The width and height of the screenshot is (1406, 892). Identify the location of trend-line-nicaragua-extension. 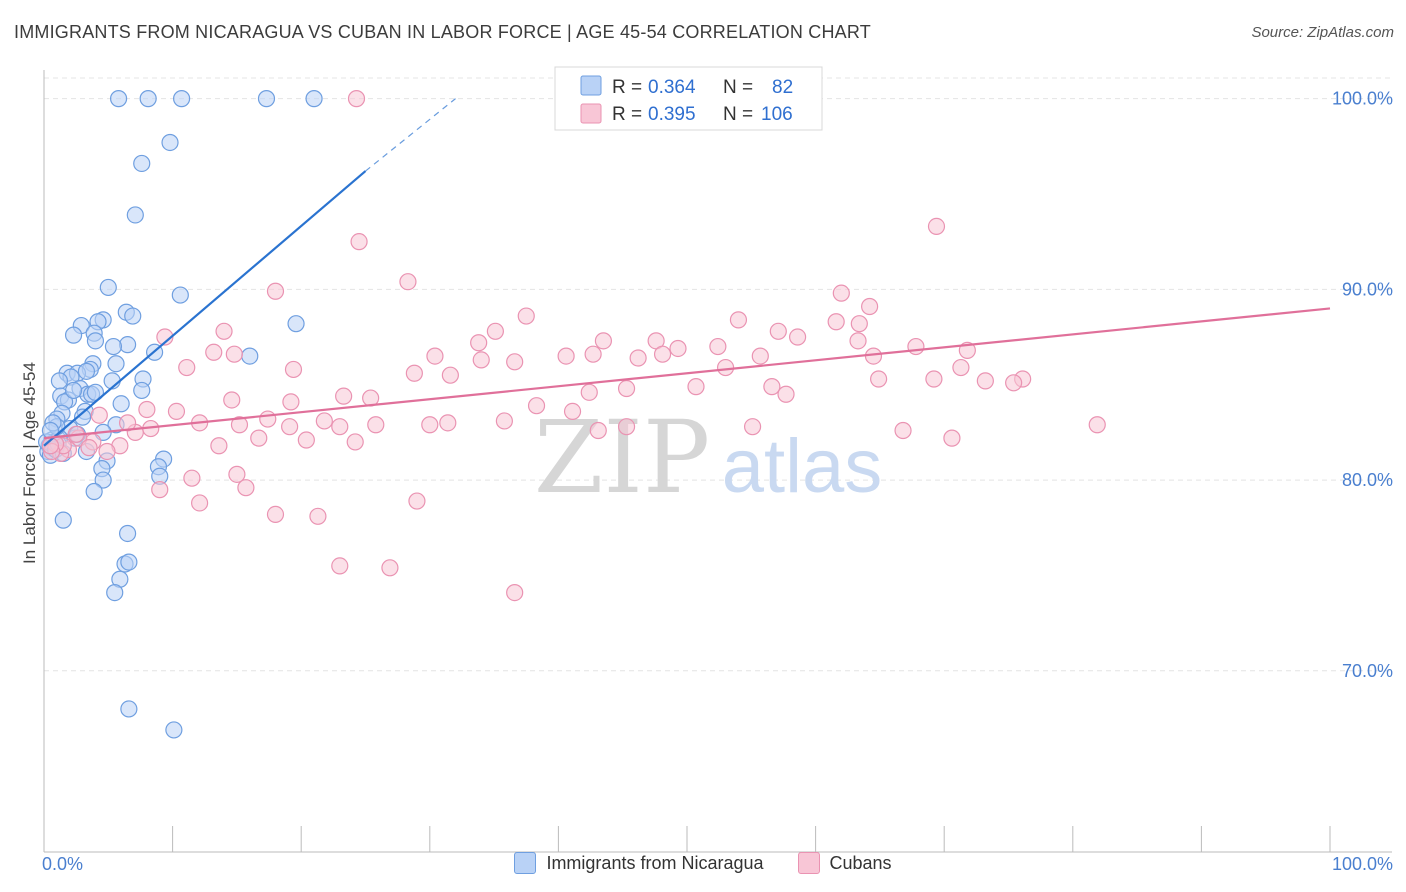
(410, 135).